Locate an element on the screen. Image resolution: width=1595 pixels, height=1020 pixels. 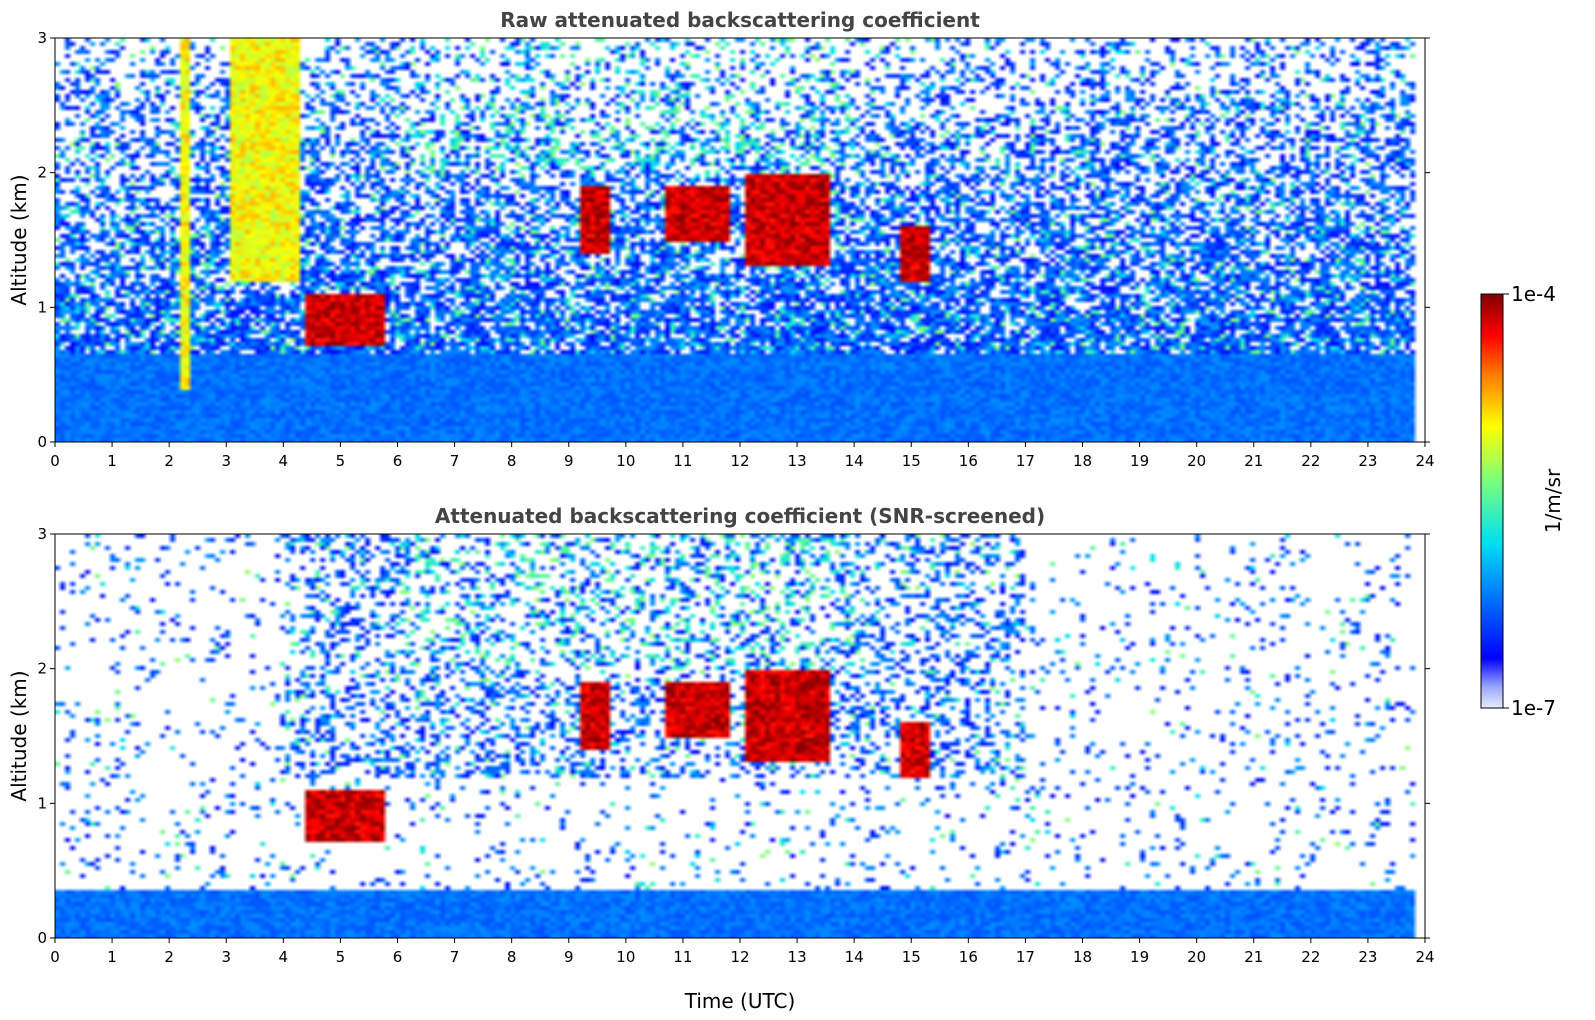
colorbar-label: 1/m/sr is located at coordinates (1553, 500).